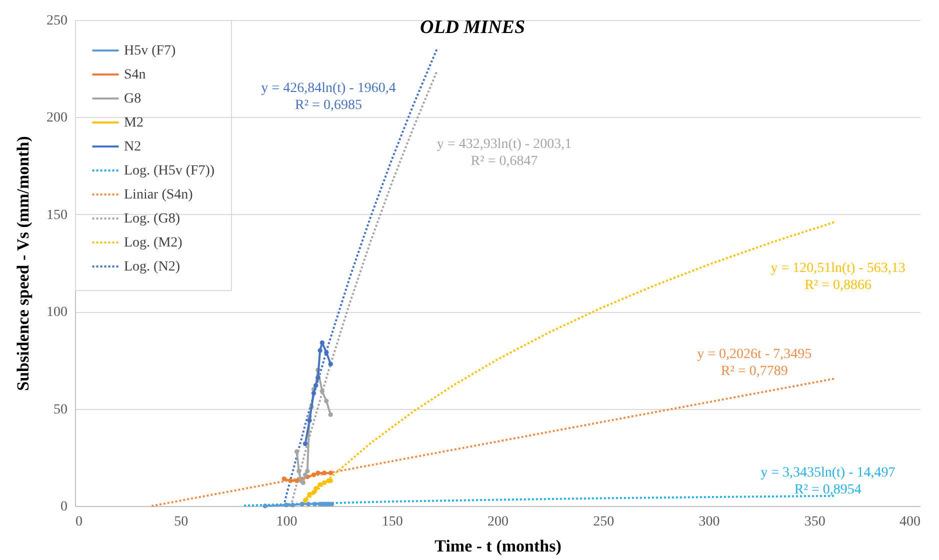 This screenshot has width=939, height=560. What do you see at coordinates (61, 410) in the screenshot?
I see `y-tick-label: 50` at bounding box center [61, 410].